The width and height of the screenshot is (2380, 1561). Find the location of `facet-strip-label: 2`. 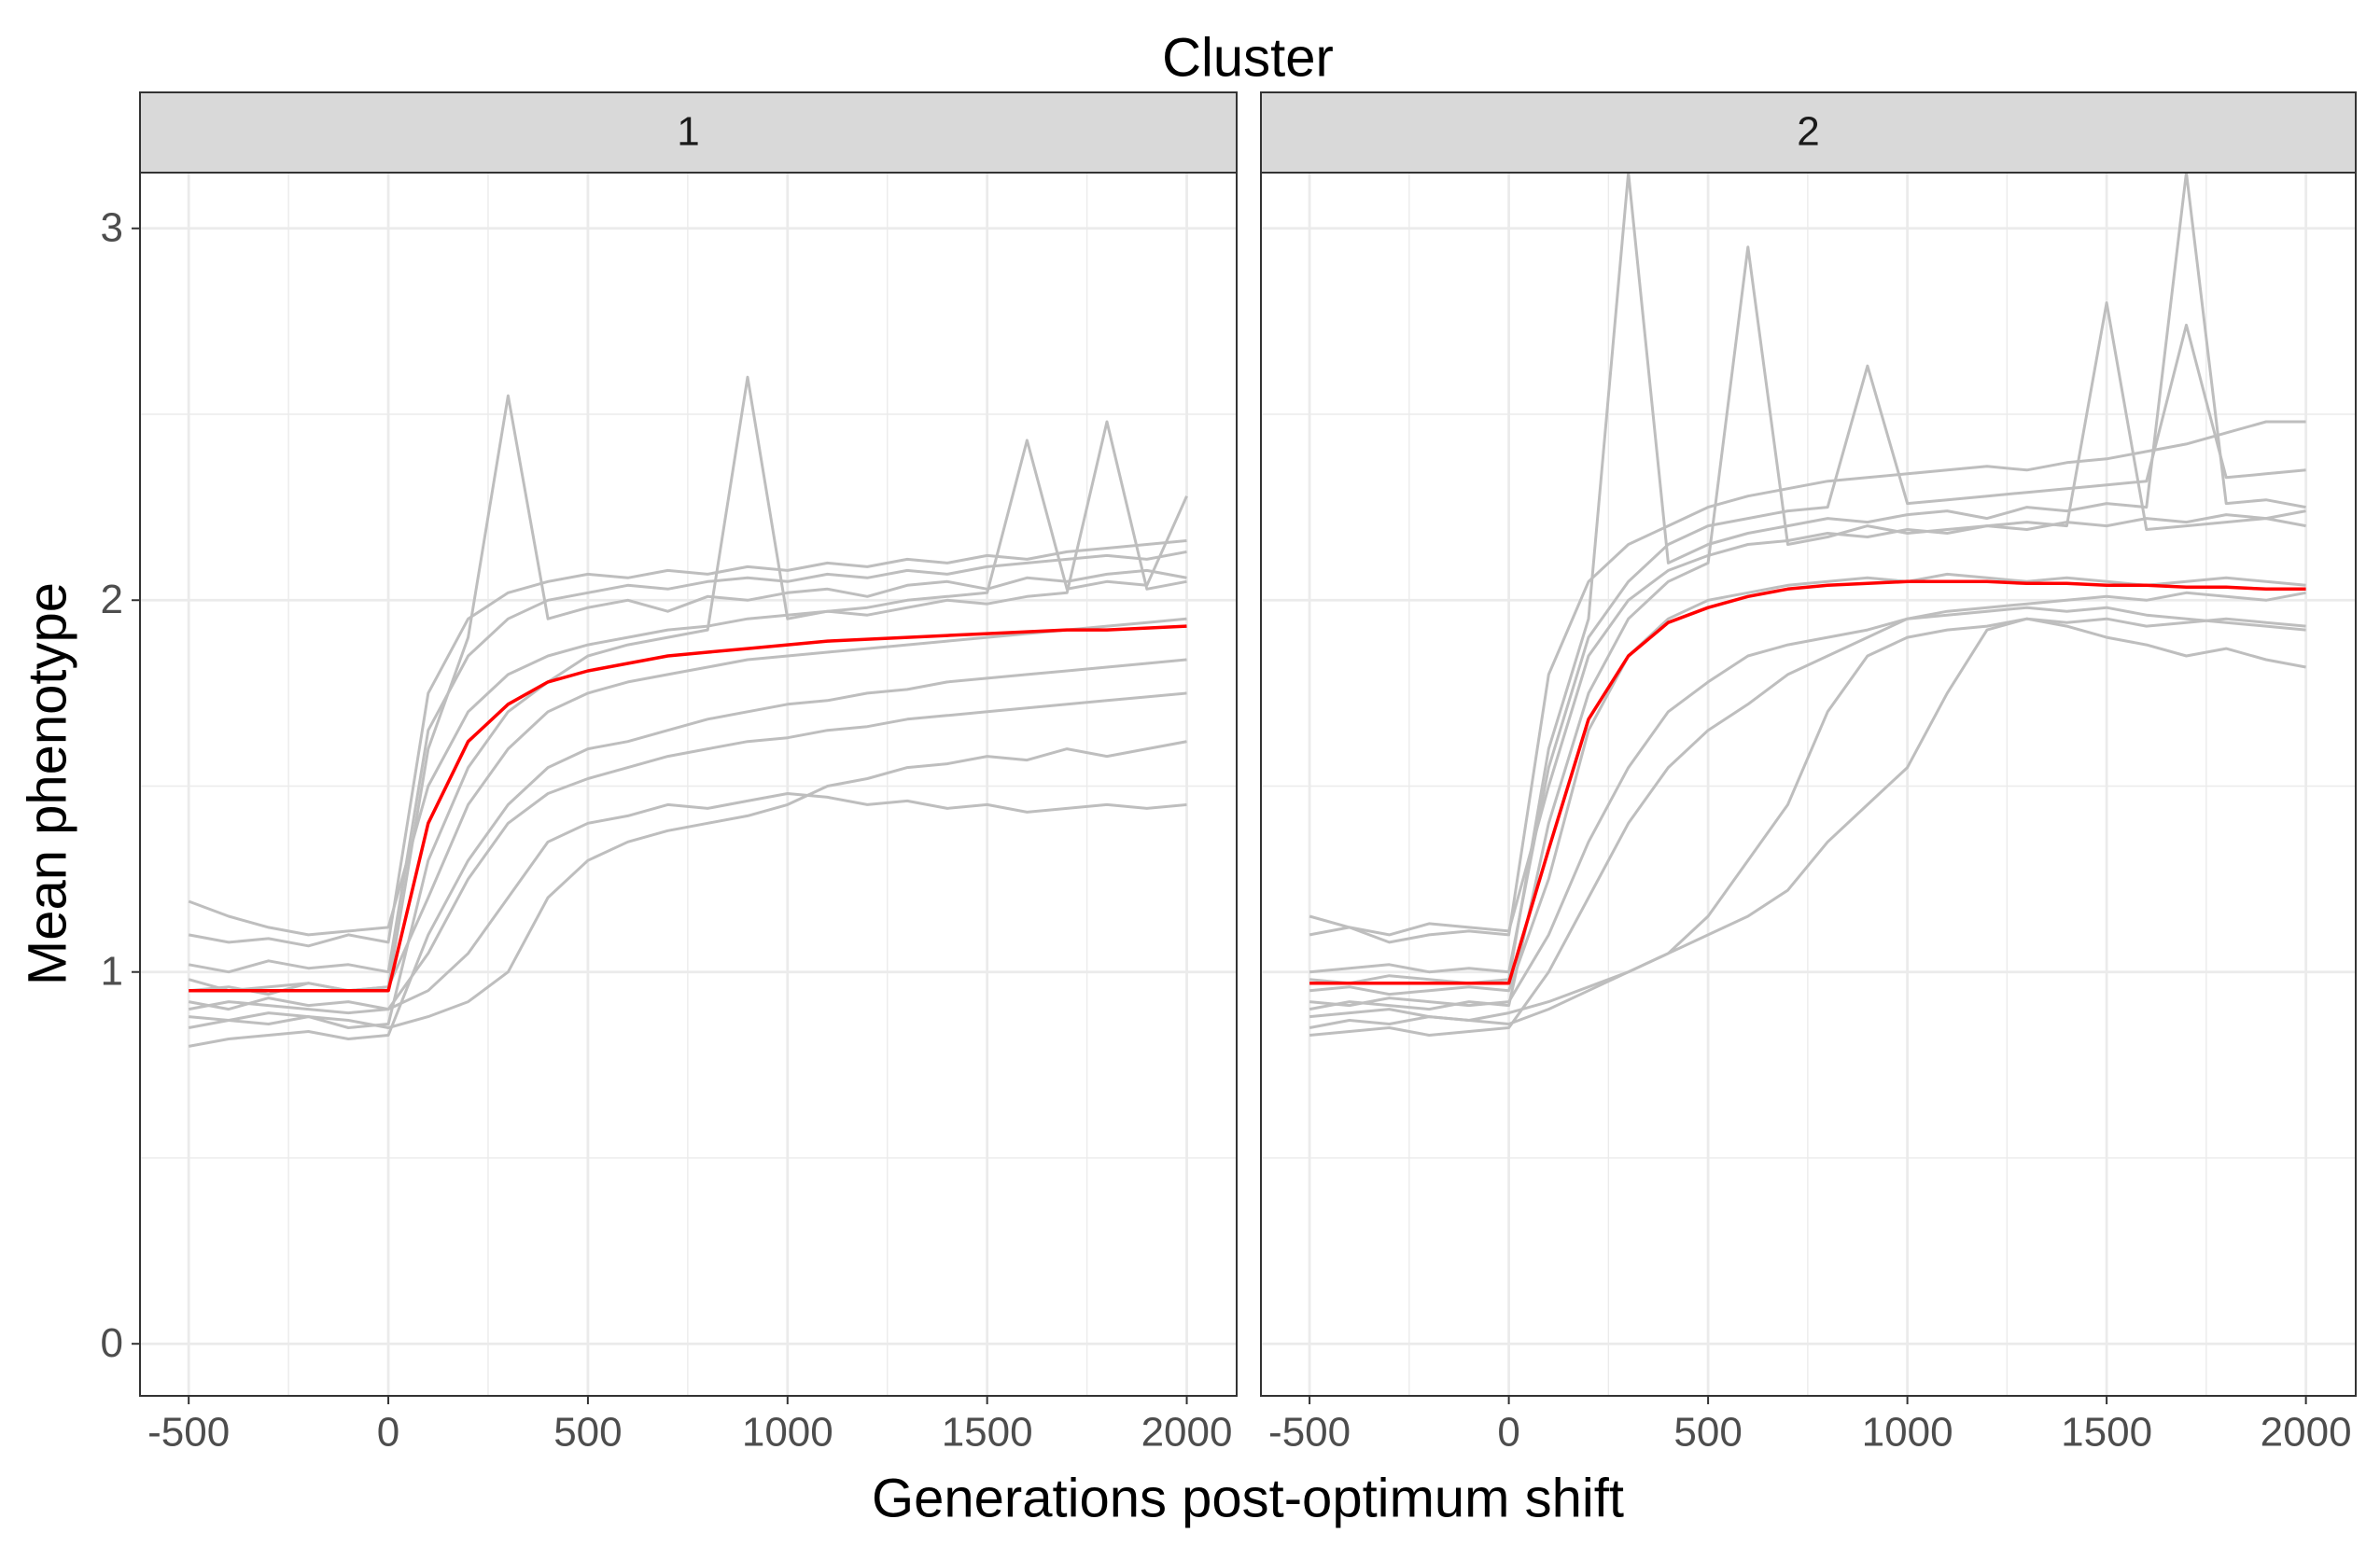

facet-strip-label: 2 is located at coordinates (1808, 132).